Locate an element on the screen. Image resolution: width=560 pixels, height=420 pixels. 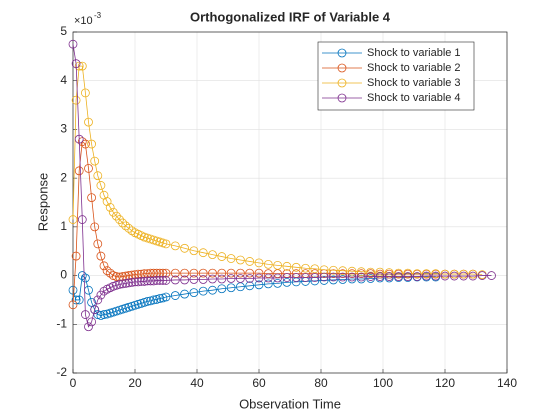
y-tick-label: 4 is located at coordinates (63, 80).